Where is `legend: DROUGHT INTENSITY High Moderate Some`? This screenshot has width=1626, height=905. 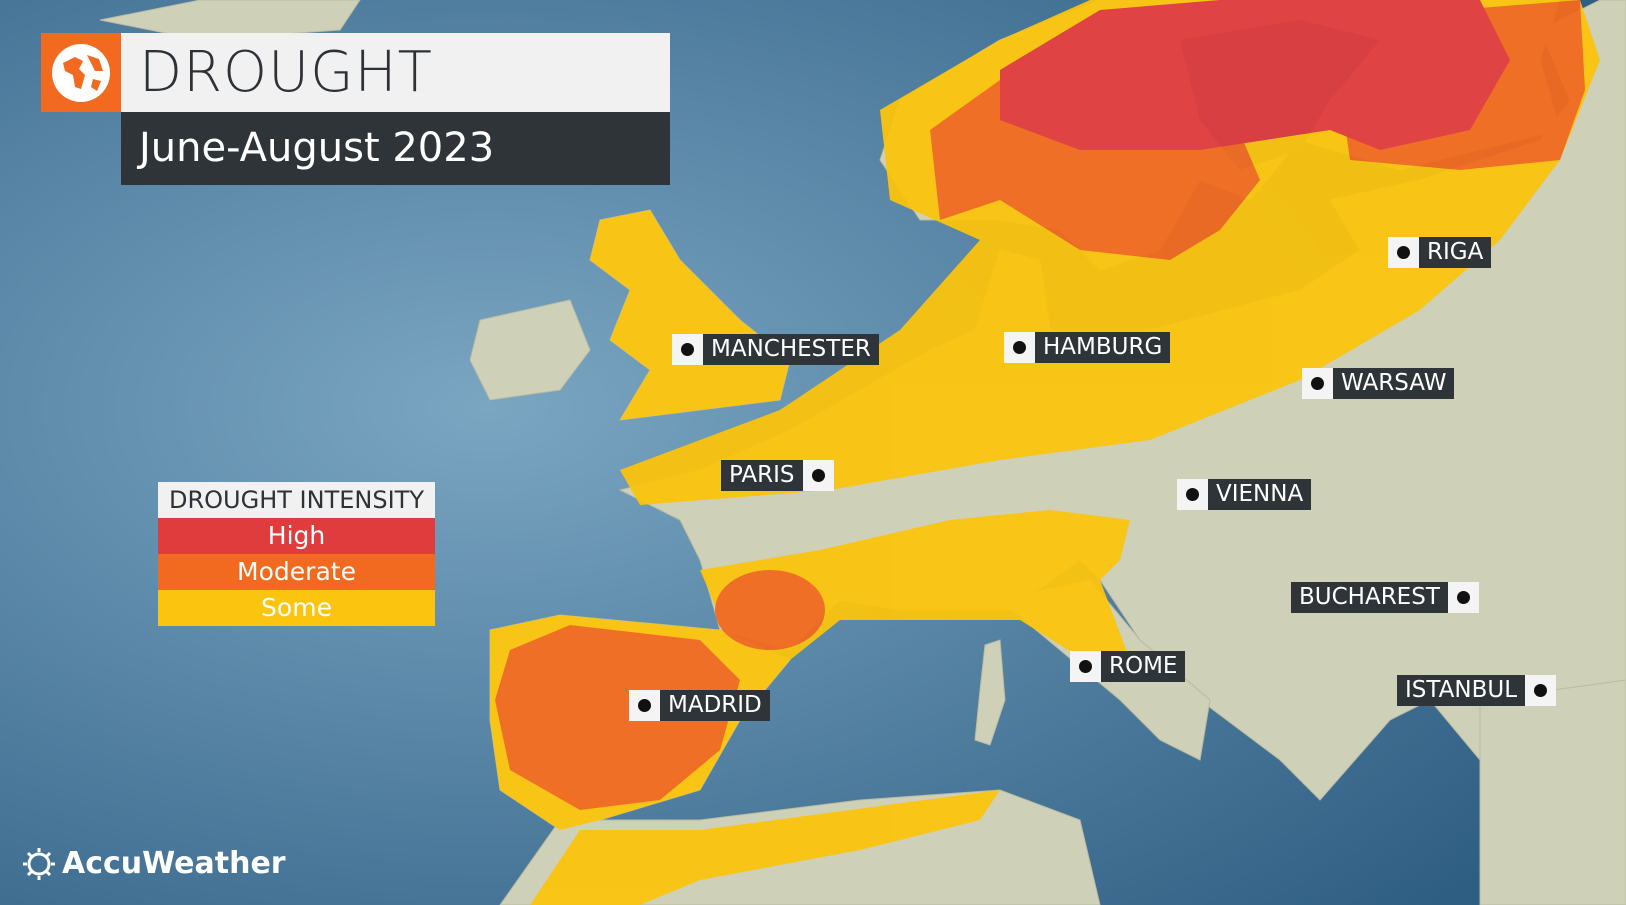
legend: DROUGHT INTENSITY High Moderate Some is located at coordinates (296, 554).